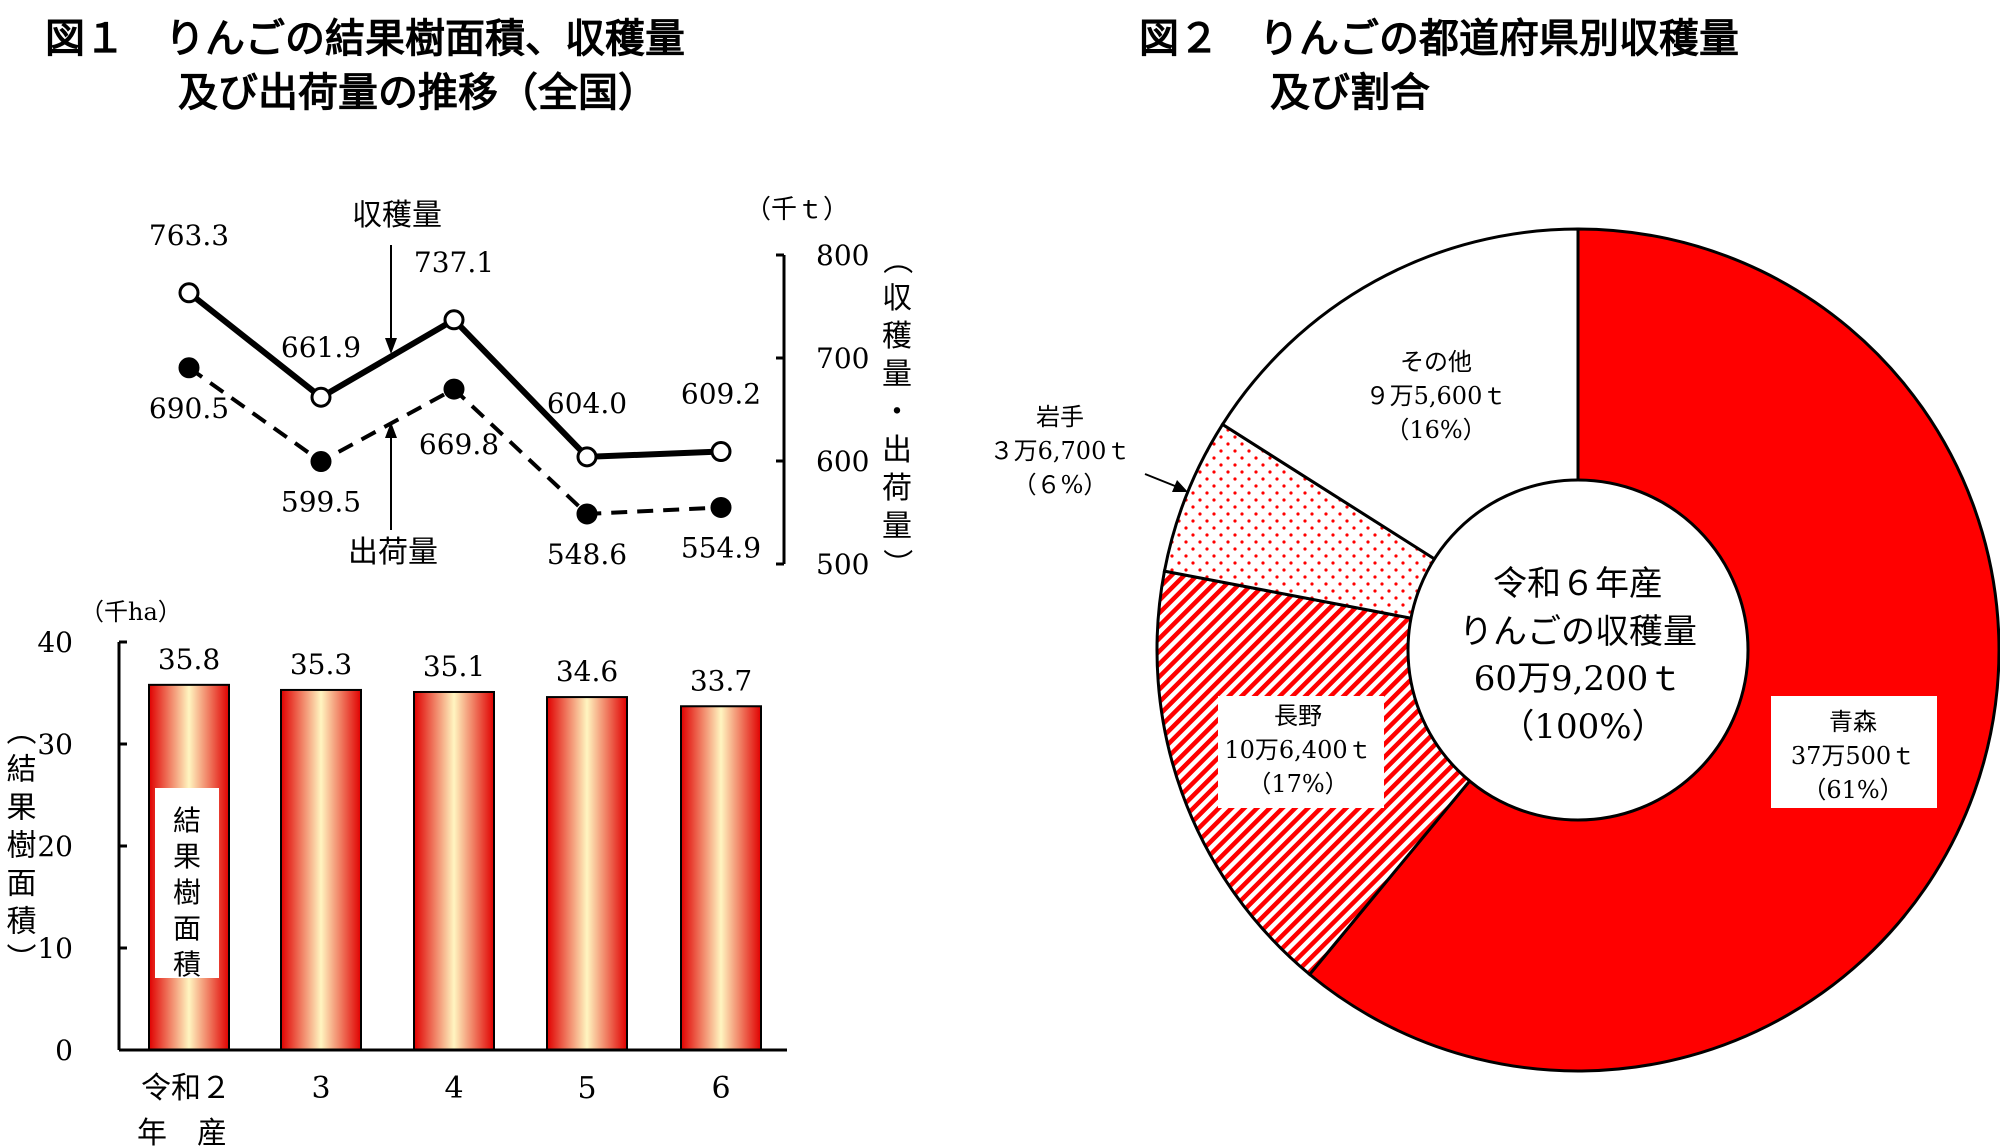  I want to click on y-axis-label-char: 出, so click(897, 450).